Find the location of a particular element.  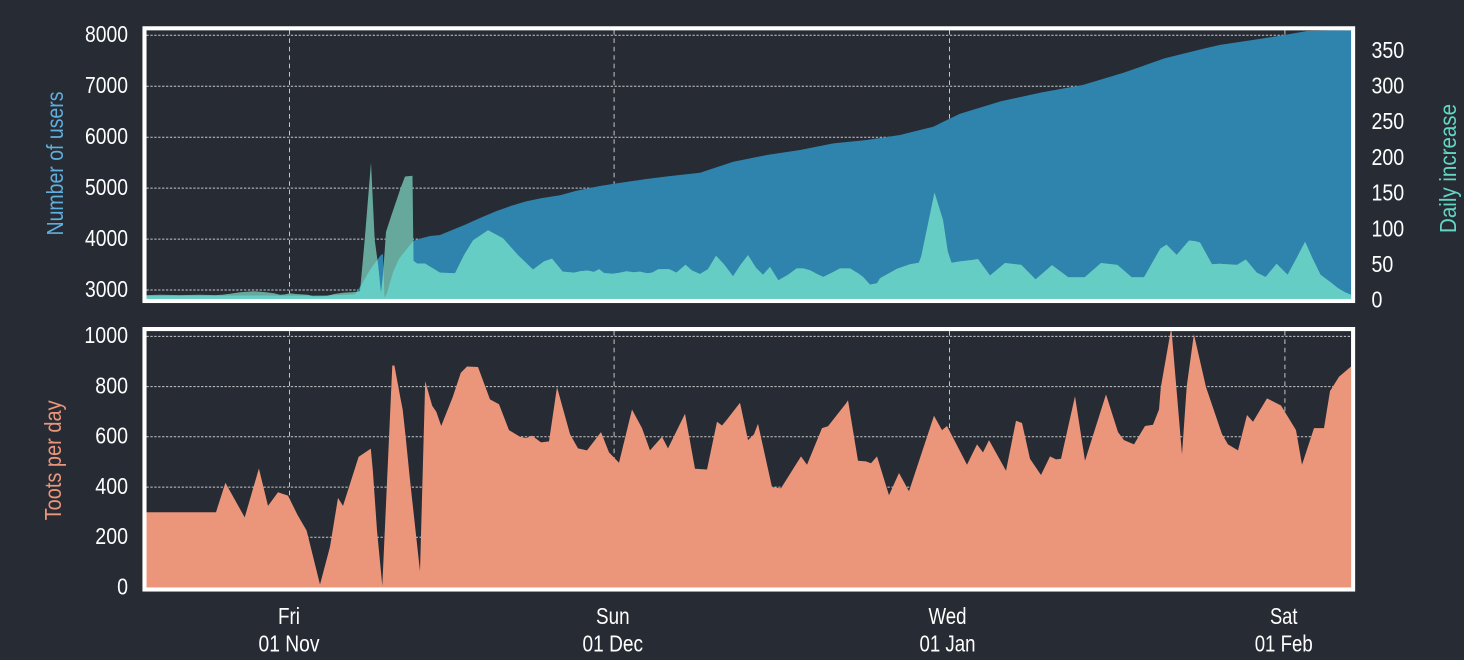

svg-text: 6000 is located at coordinates (106, 136).